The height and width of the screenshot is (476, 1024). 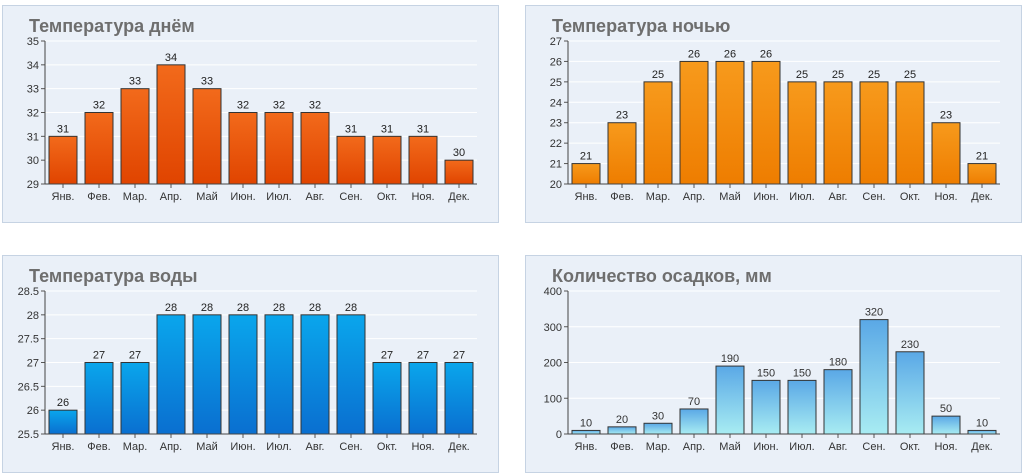 I want to click on data-label: 27, so click(x=387, y=356).